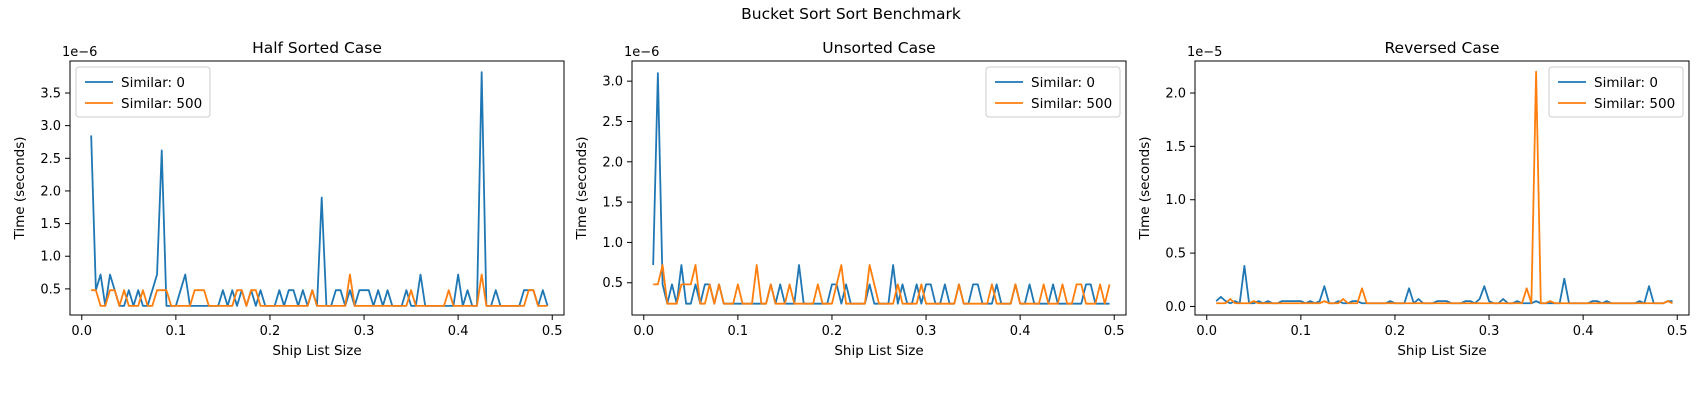 This screenshot has height=400, width=1700. I want to click on y-offset-text: 1e−5, so click(1204, 52).